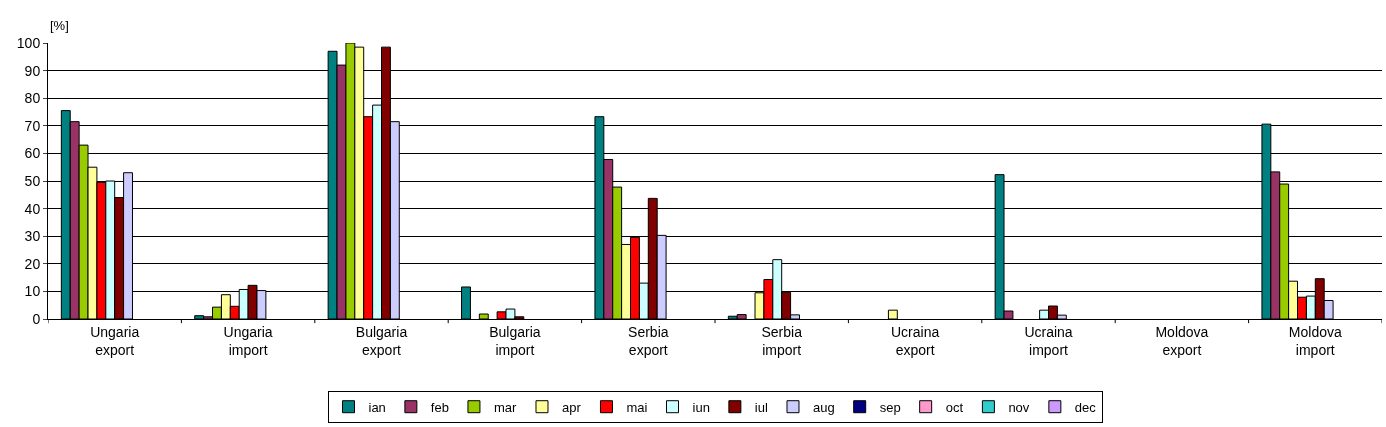  Describe the element at coordinates (823, 407) in the screenshot. I see `legend-label: aug` at that location.